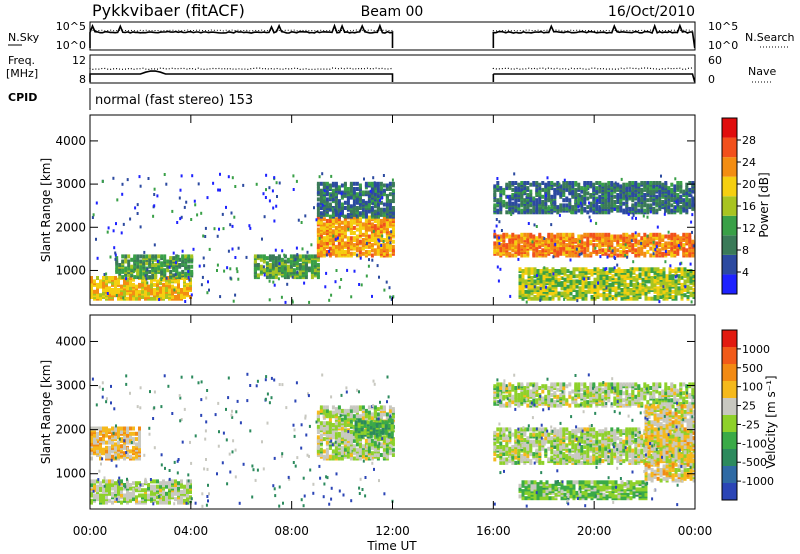 The width and height of the screenshot is (800, 554). What do you see at coordinates (770, 37) in the screenshot?
I see `noise-search-label: N.Search` at bounding box center [770, 37].